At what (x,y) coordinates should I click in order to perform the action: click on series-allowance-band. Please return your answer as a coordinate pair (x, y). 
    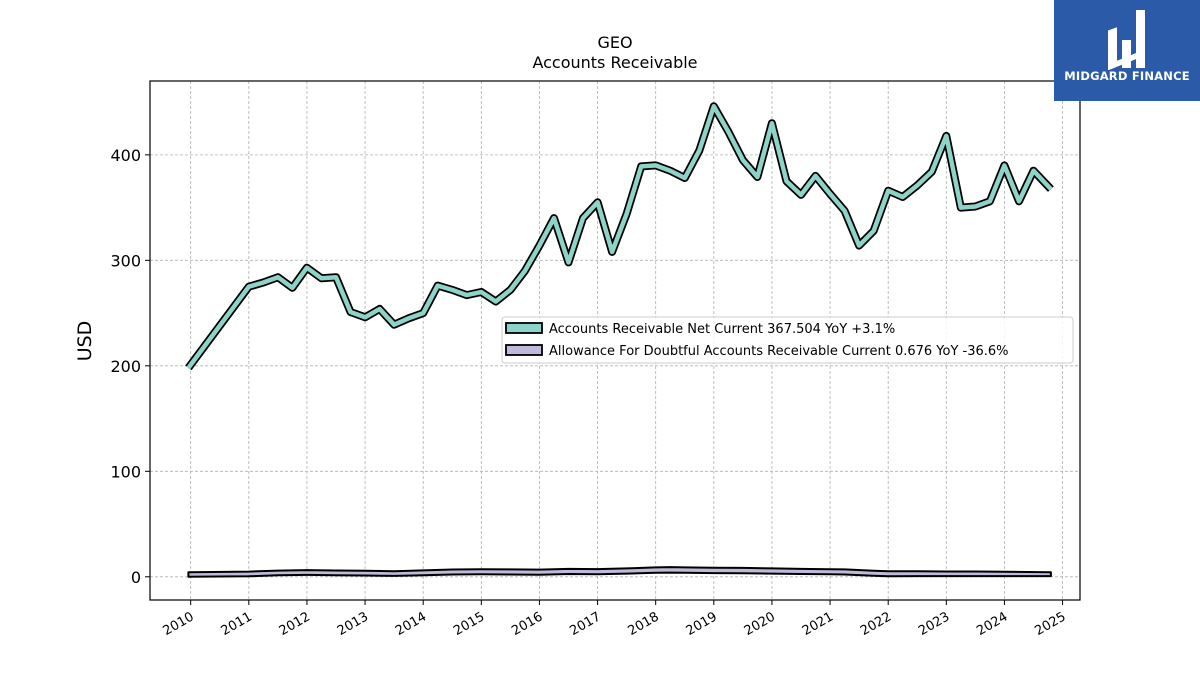
    Looking at the image, I should click on (619, 572).